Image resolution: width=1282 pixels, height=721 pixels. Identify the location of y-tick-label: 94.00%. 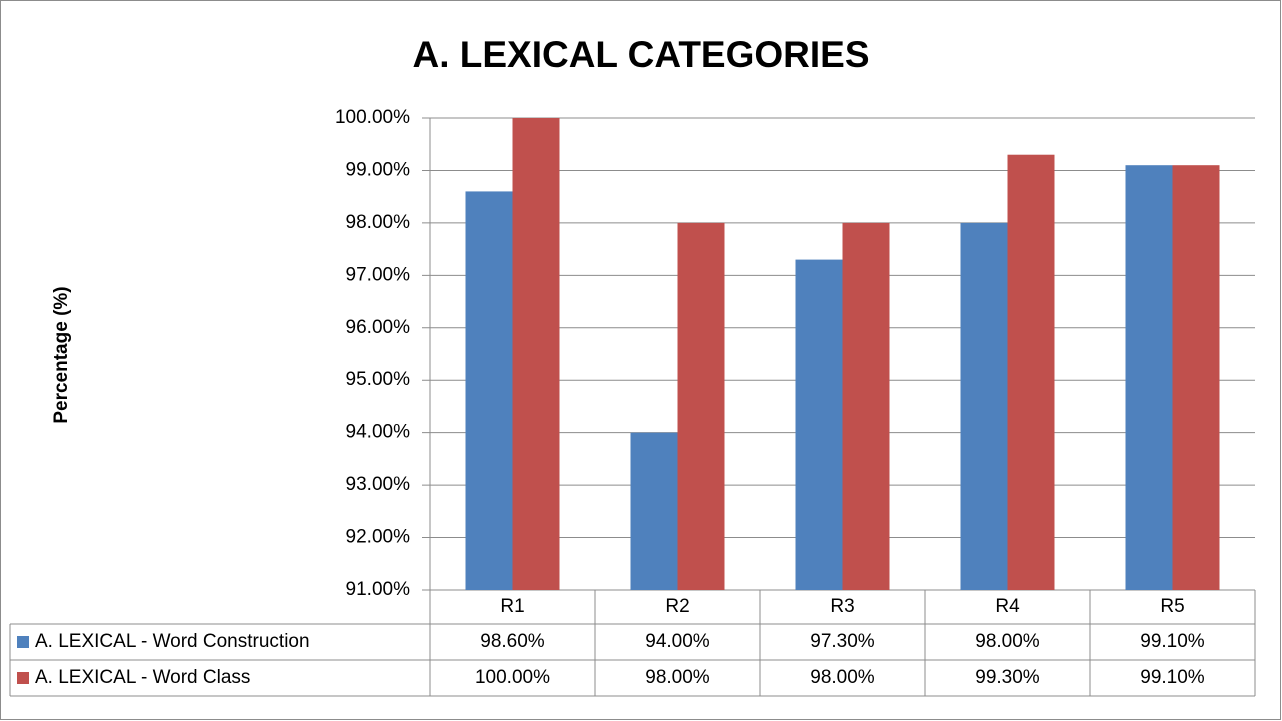
(378, 432).